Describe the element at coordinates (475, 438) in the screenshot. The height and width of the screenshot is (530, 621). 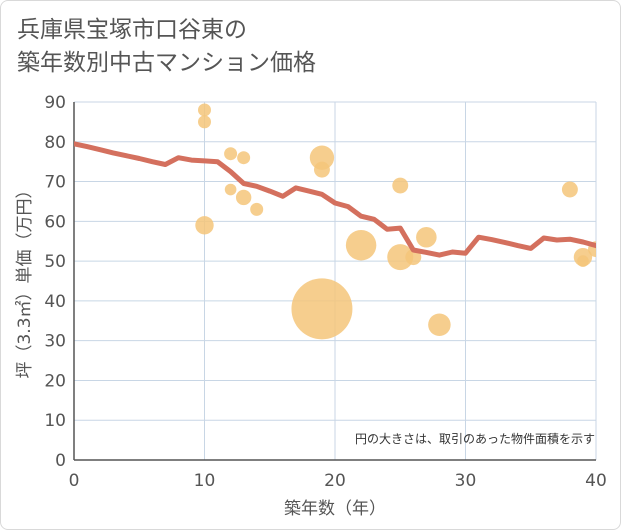
I see `size-note: 円の大きさは、取引のあった物件面積を示す` at that location.